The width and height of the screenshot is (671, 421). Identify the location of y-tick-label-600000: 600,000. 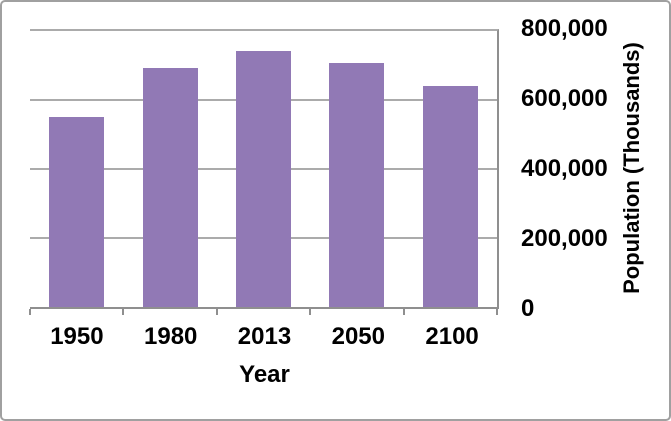
(564, 98).